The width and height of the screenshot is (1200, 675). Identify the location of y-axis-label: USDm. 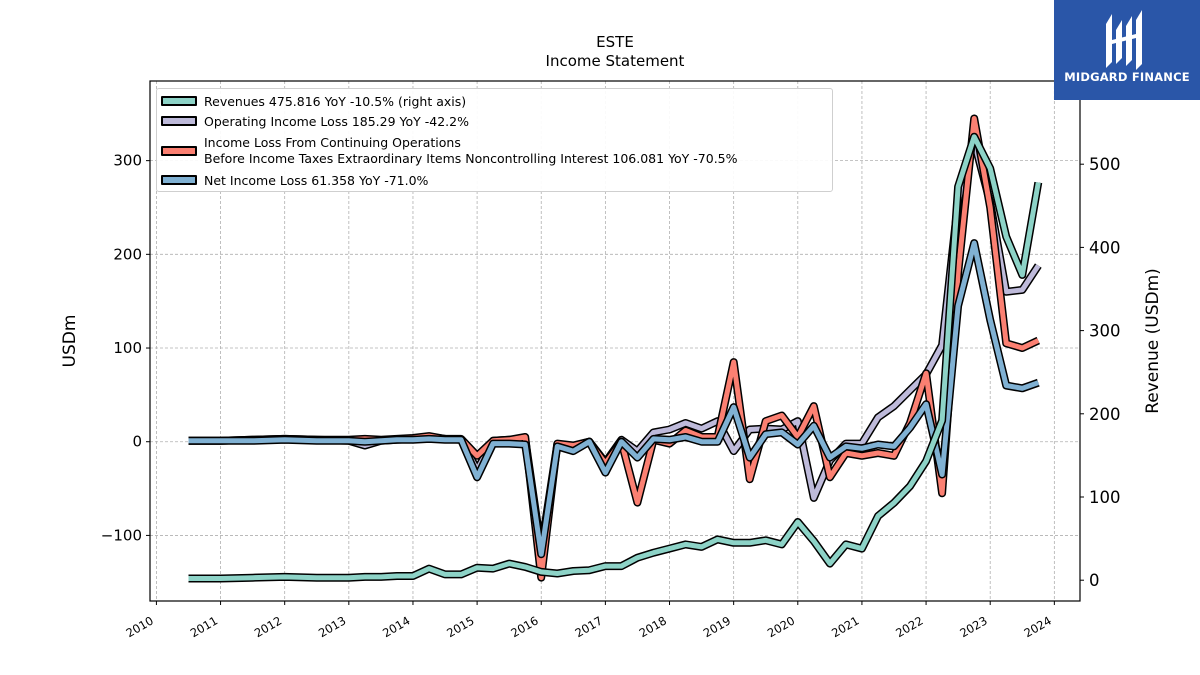
(70, 341).